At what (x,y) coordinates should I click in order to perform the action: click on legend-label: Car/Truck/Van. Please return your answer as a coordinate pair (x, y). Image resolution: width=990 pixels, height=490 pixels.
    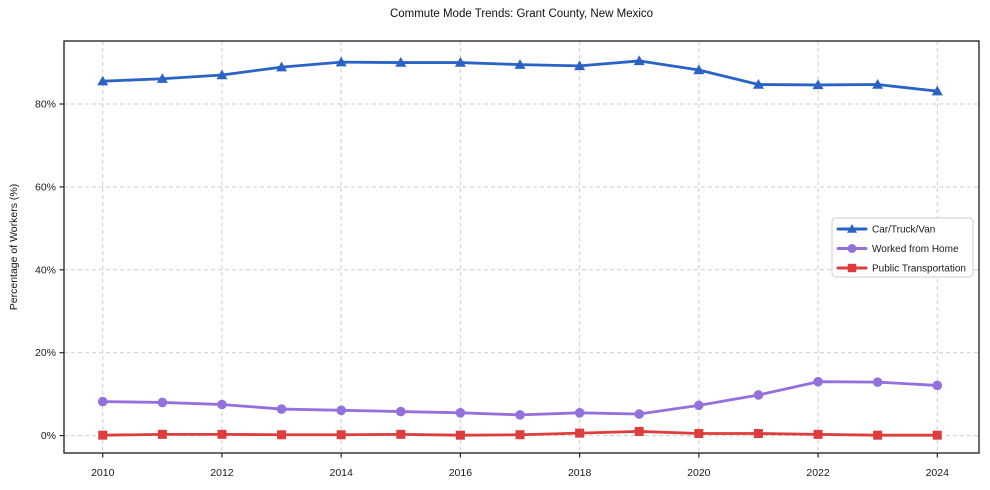
    Looking at the image, I should click on (903, 230).